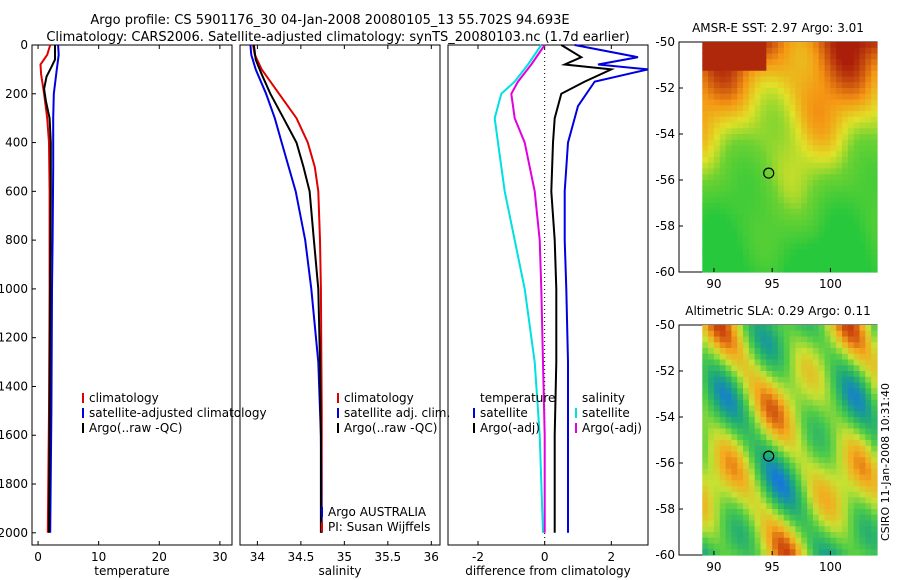  I want to click on series-line-black, so click(583, 288).